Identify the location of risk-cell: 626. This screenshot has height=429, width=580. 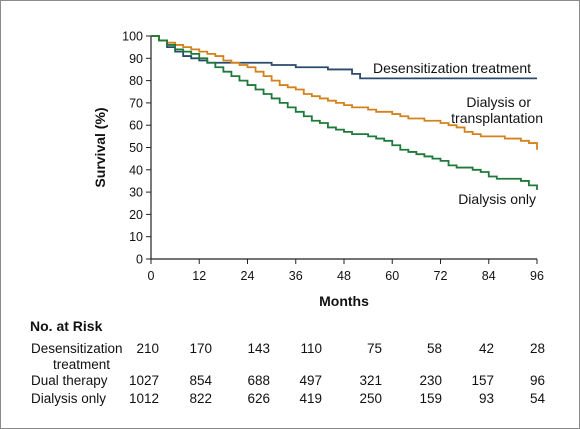
(258, 398).